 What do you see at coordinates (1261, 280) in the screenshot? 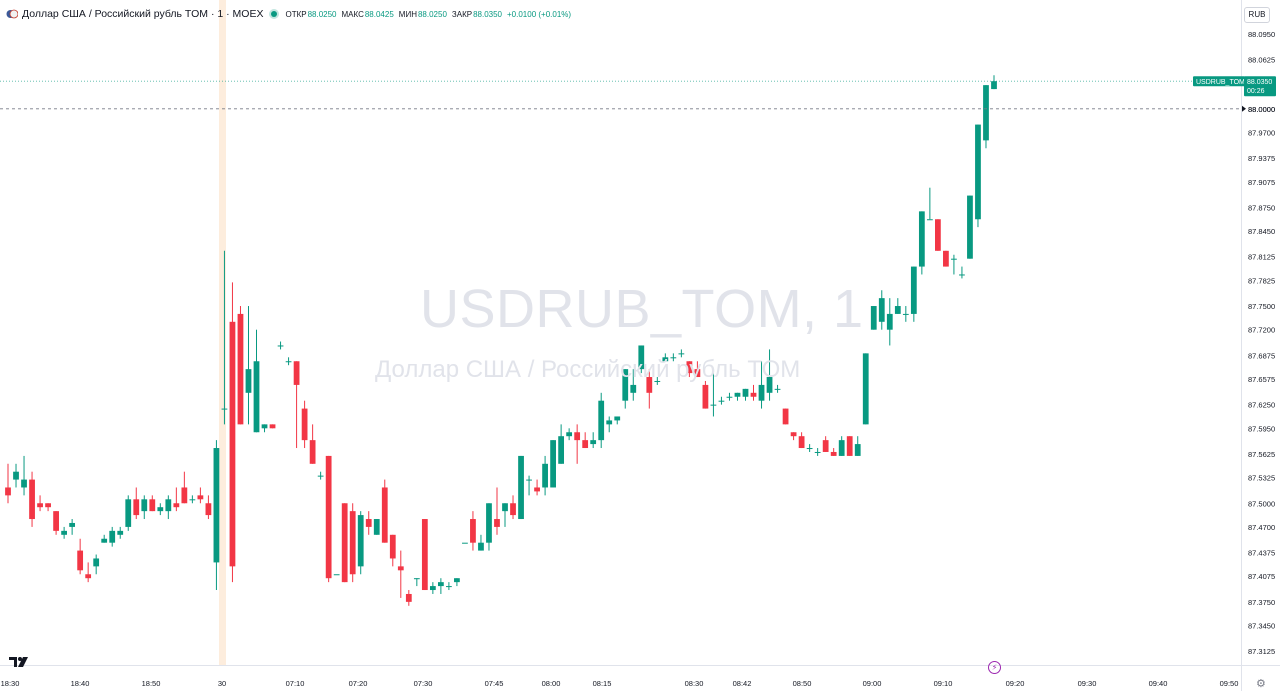
I see `price-tick-label: 87.7825` at bounding box center [1261, 280].